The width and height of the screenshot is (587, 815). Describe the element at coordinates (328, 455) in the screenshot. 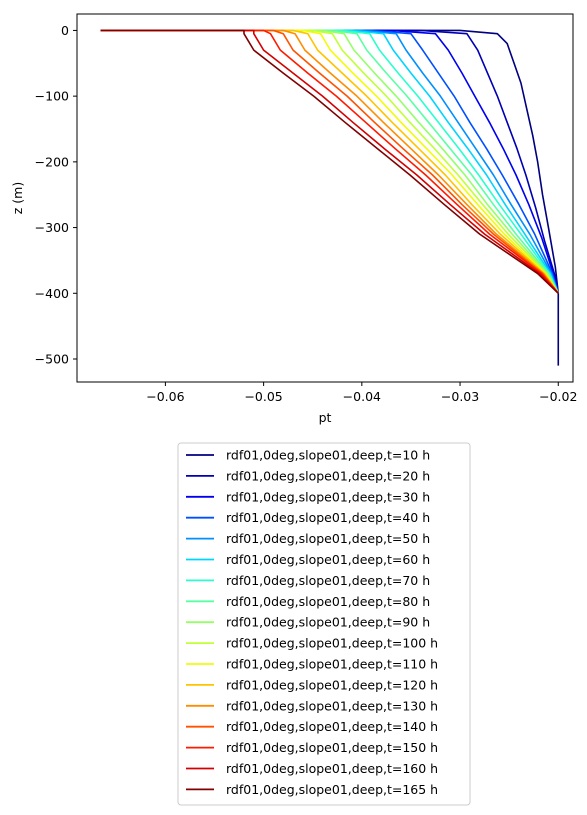

I see `legend-label: rdf01,0deg,slope01,deep,t=10 h` at that location.